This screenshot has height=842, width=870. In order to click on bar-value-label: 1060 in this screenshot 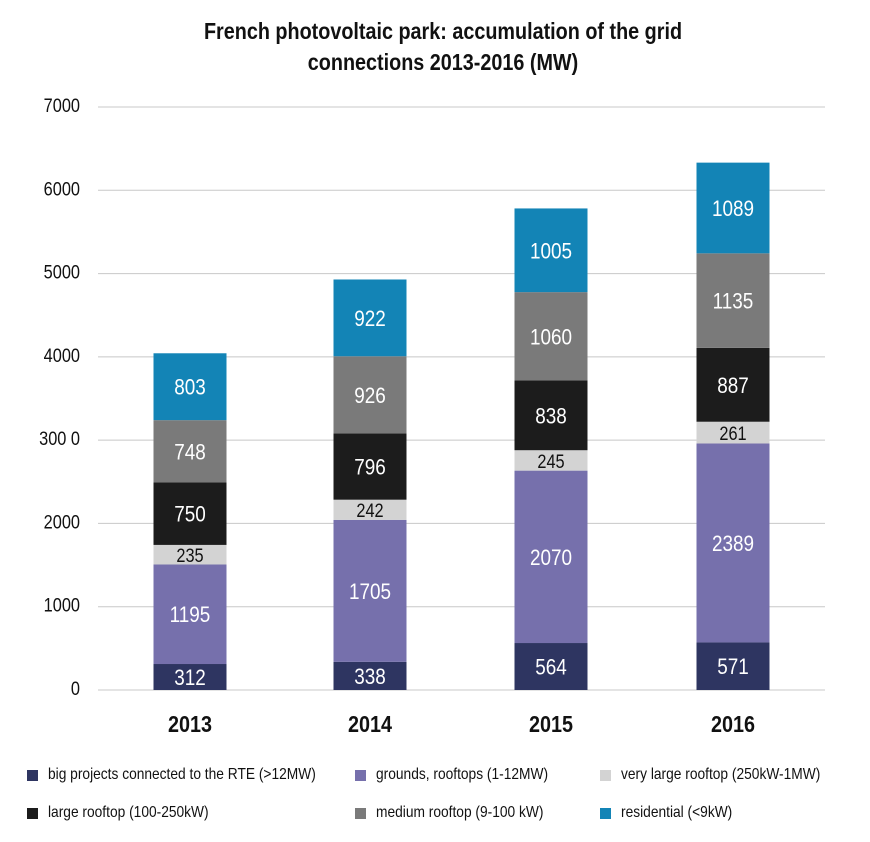, I will do `click(551, 337)`.